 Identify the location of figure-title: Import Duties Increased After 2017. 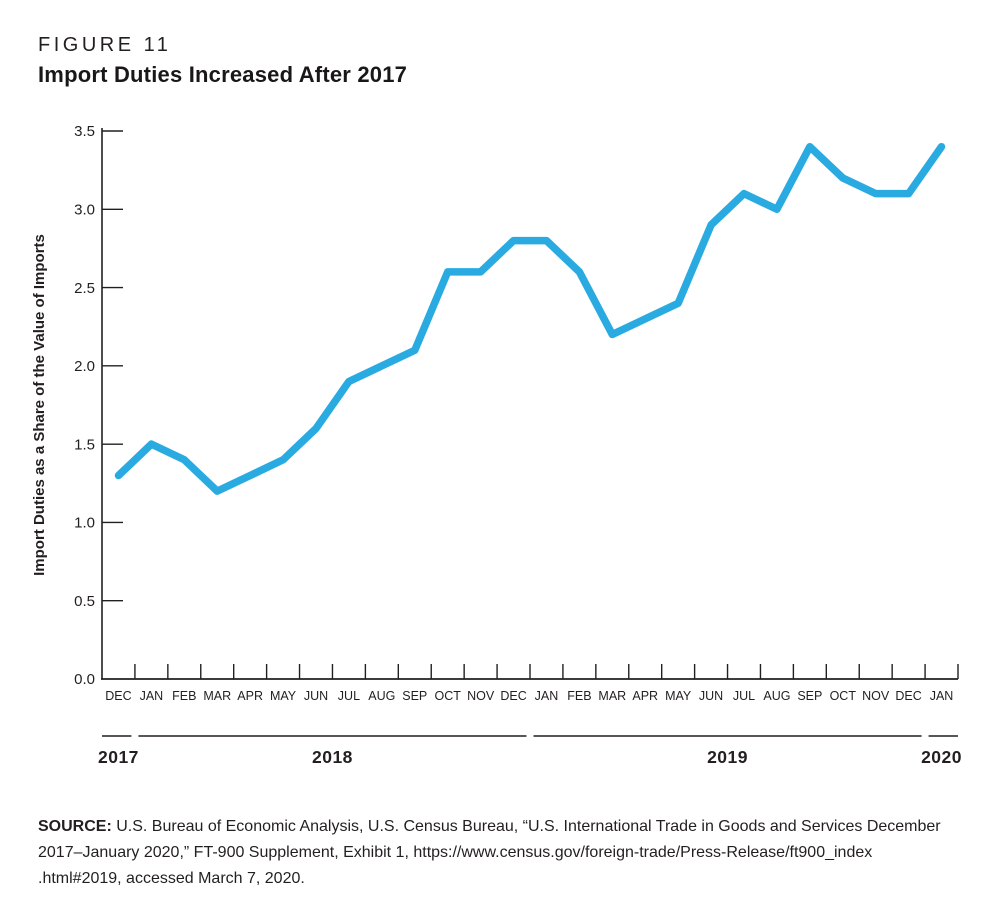
(223, 74).